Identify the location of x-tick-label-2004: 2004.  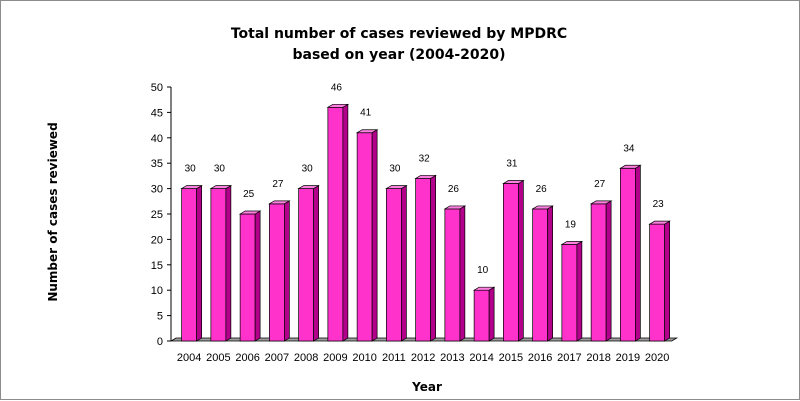
(189, 358).